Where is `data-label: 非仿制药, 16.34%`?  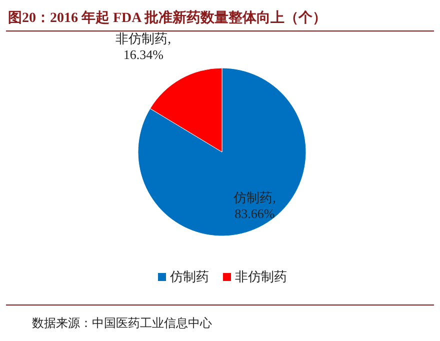
data-label: 非仿制药, 16.34% is located at coordinates (143, 46).